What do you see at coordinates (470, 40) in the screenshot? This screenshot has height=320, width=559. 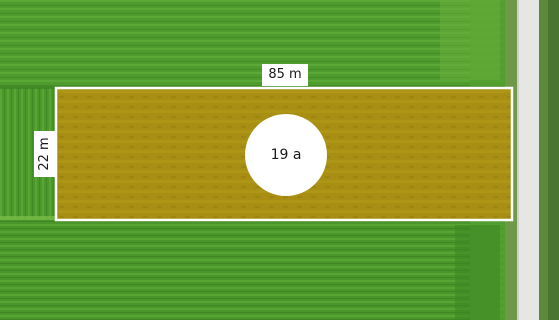 I see `field-top-right-patch` at bounding box center [470, 40].